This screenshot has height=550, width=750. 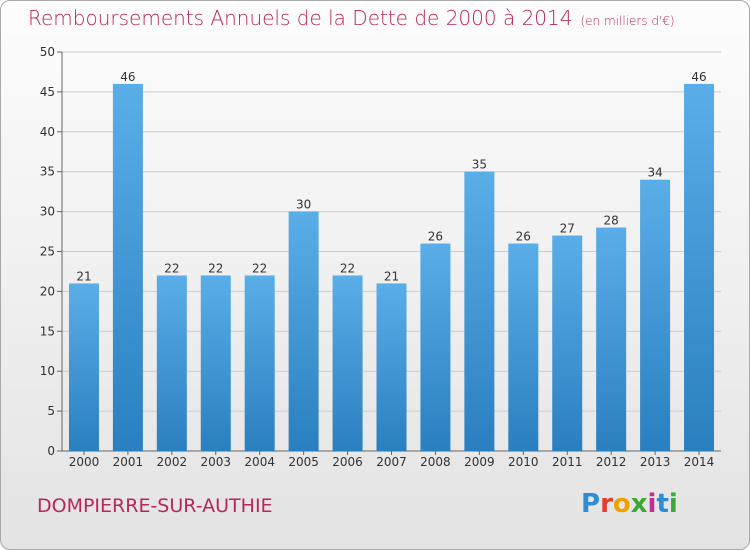 What do you see at coordinates (567, 229) in the screenshot?
I see `value-label-2011: 27` at bounding box center [567, 229].